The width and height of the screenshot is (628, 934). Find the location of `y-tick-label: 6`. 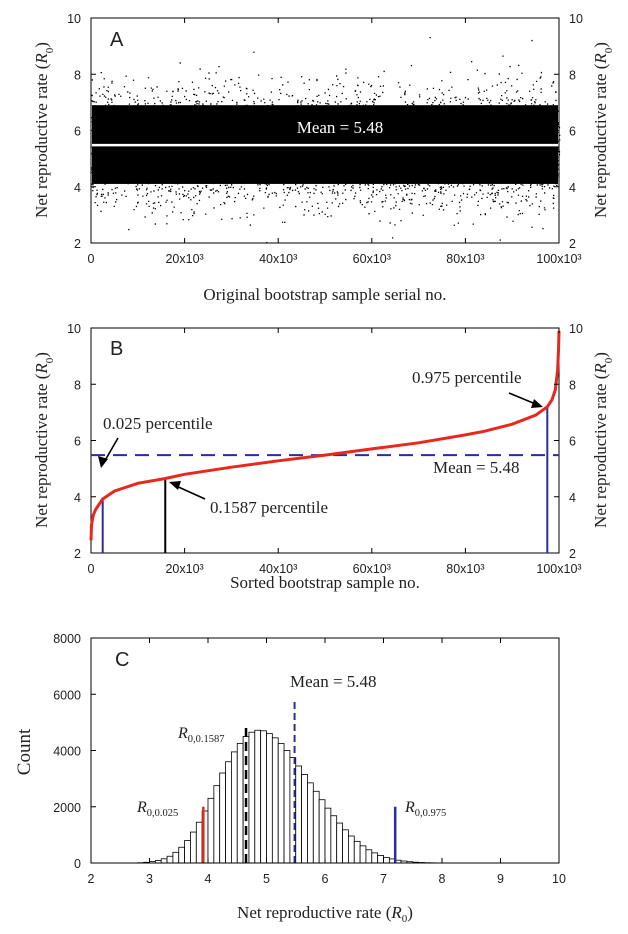

y-tick-label: 6 is located at coordinates (77, 442).